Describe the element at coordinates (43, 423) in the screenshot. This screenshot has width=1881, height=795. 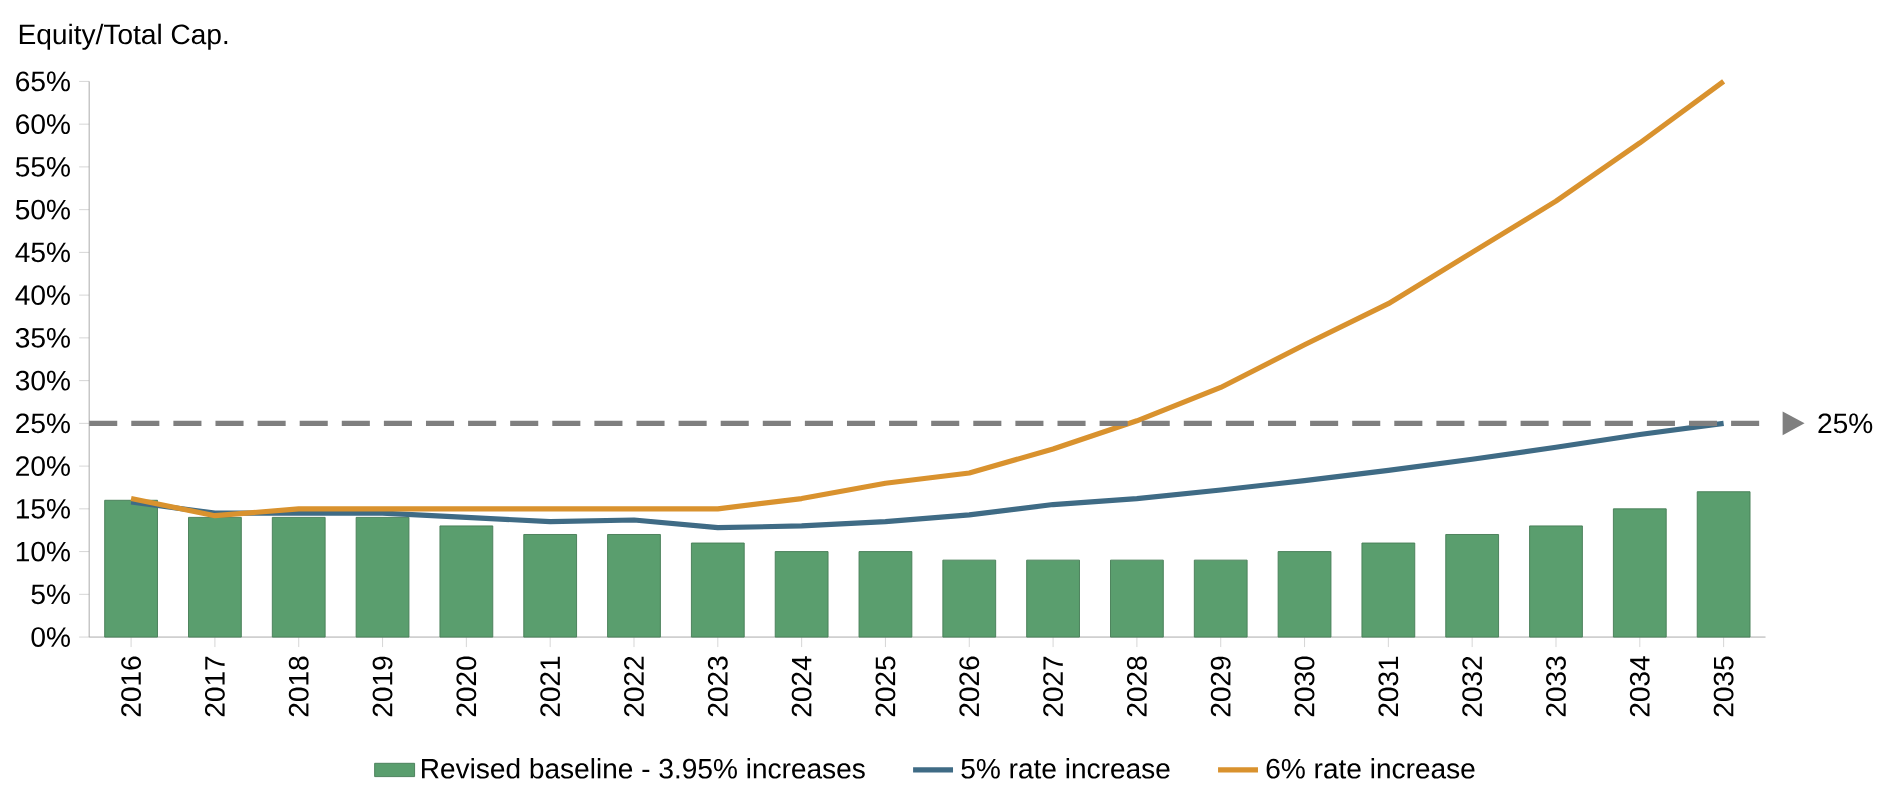
I see `y-tick-label: 25%` at that location.